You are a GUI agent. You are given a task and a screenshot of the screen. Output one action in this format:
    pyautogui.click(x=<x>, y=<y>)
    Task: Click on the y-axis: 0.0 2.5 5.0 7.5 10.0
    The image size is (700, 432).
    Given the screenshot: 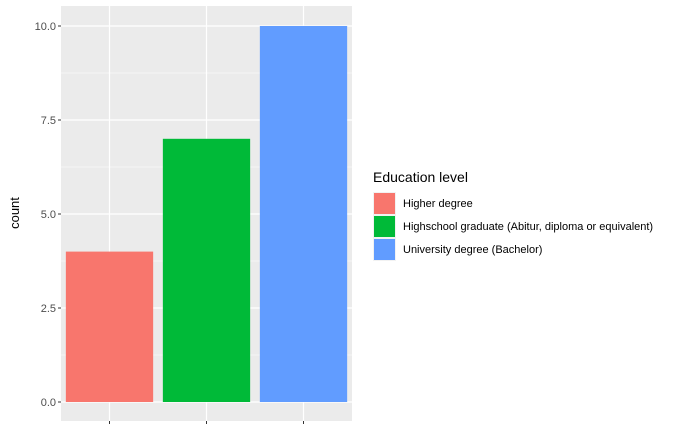 What is the action you would take?
    pyautogui.click(x=48, y=215)
    